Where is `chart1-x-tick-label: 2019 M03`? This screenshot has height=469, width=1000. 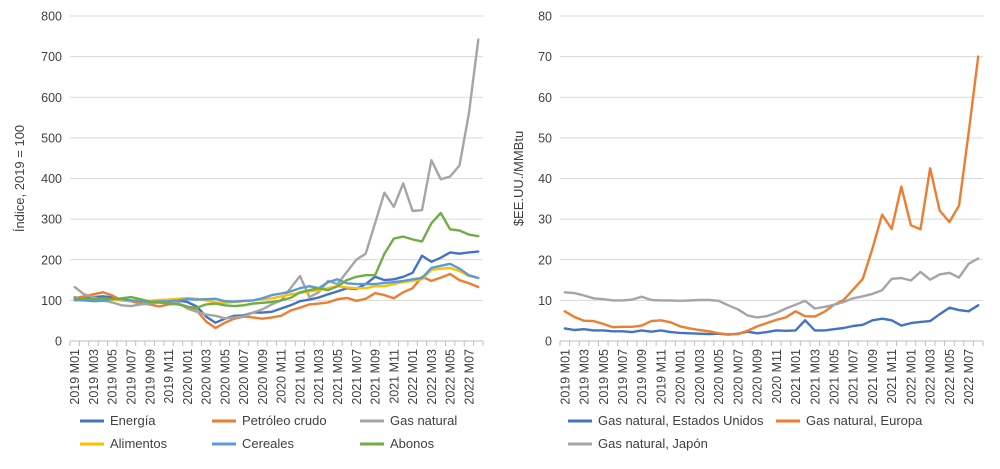
chart1-x-tick-label: 2019 M03 is located at coordinates (585, 377).